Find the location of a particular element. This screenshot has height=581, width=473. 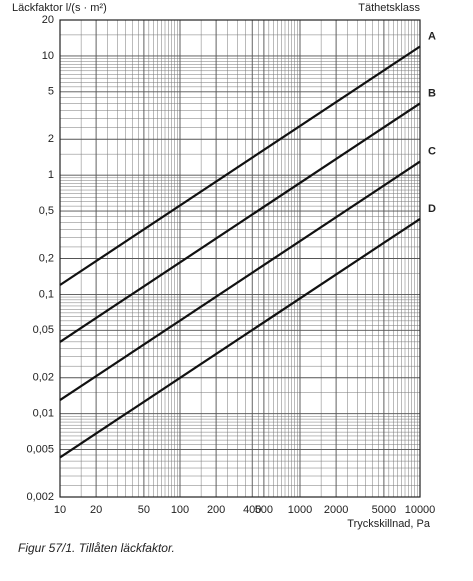

x-tick-label: 1000 is located at coordinates (300, 510).